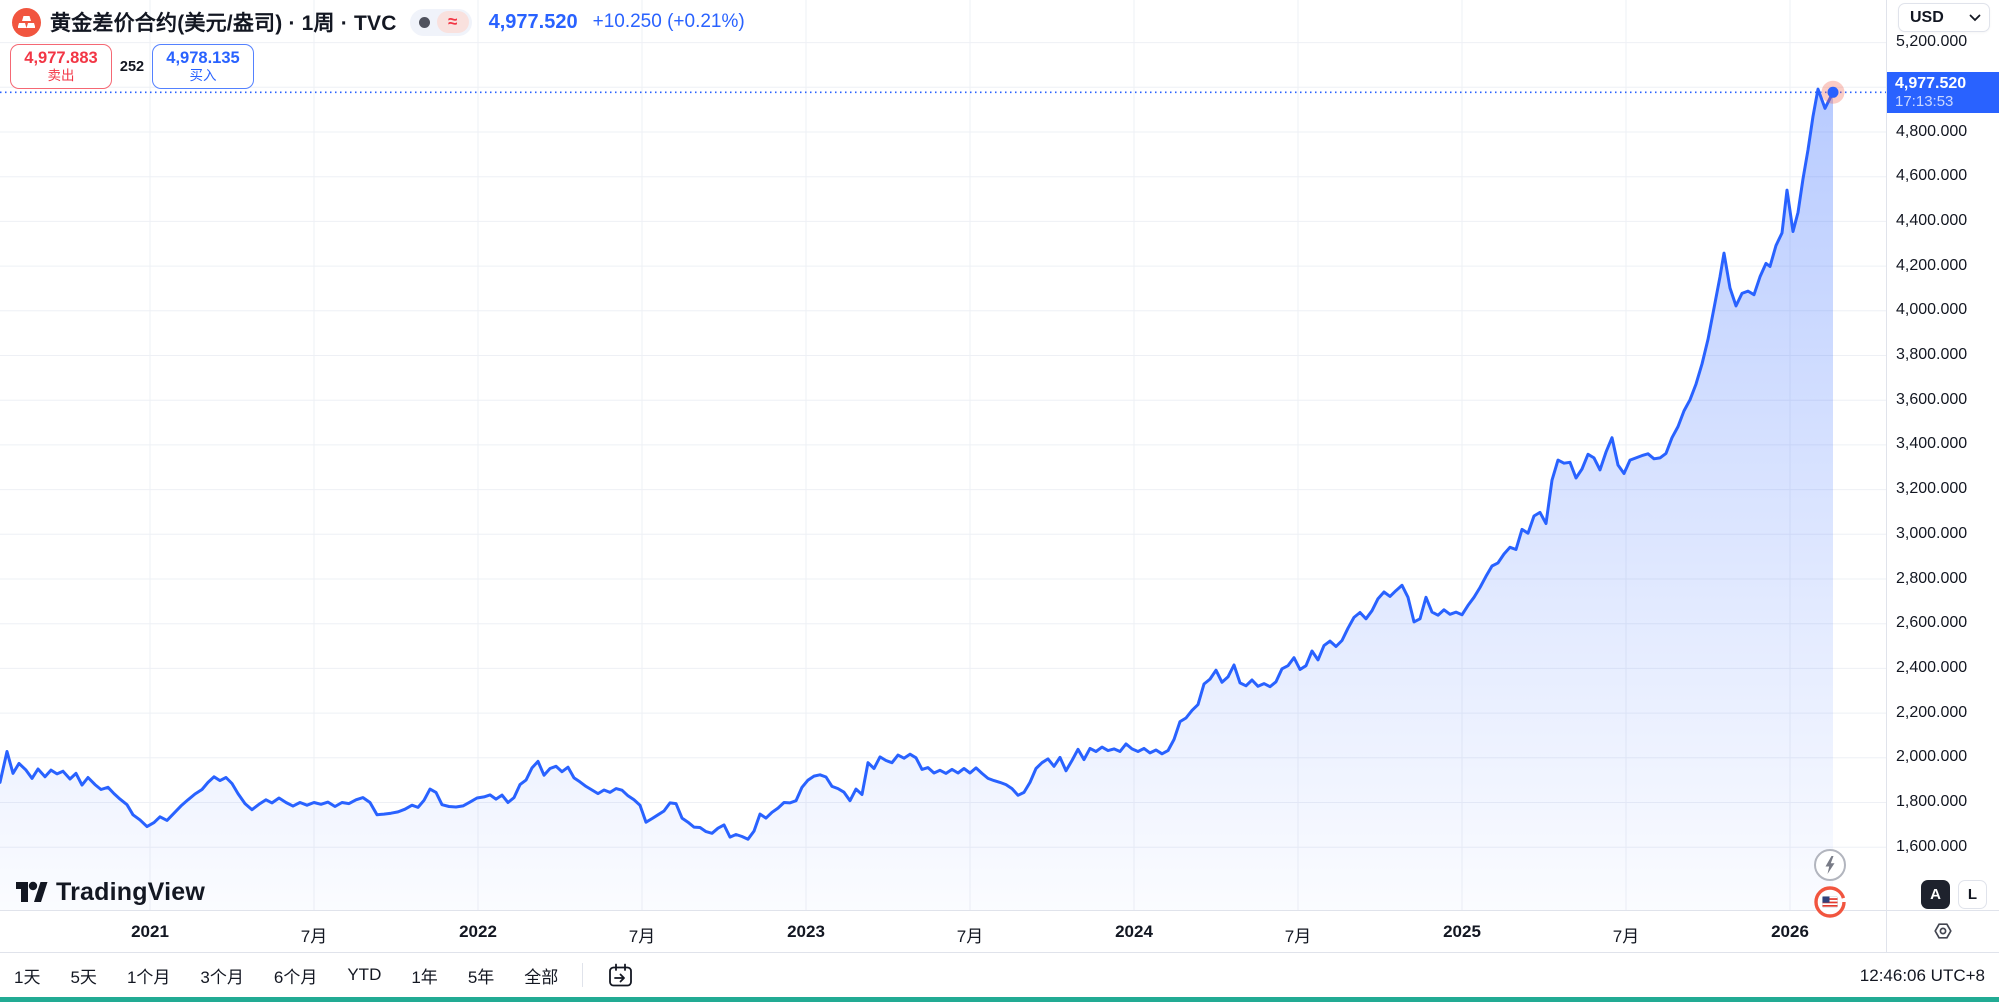 This screenshot has height=1002, width=1999. Describe the element at coordinates (1932, 757) in the screenshot. I see `price-axis-label: 2,000.000` at that location.